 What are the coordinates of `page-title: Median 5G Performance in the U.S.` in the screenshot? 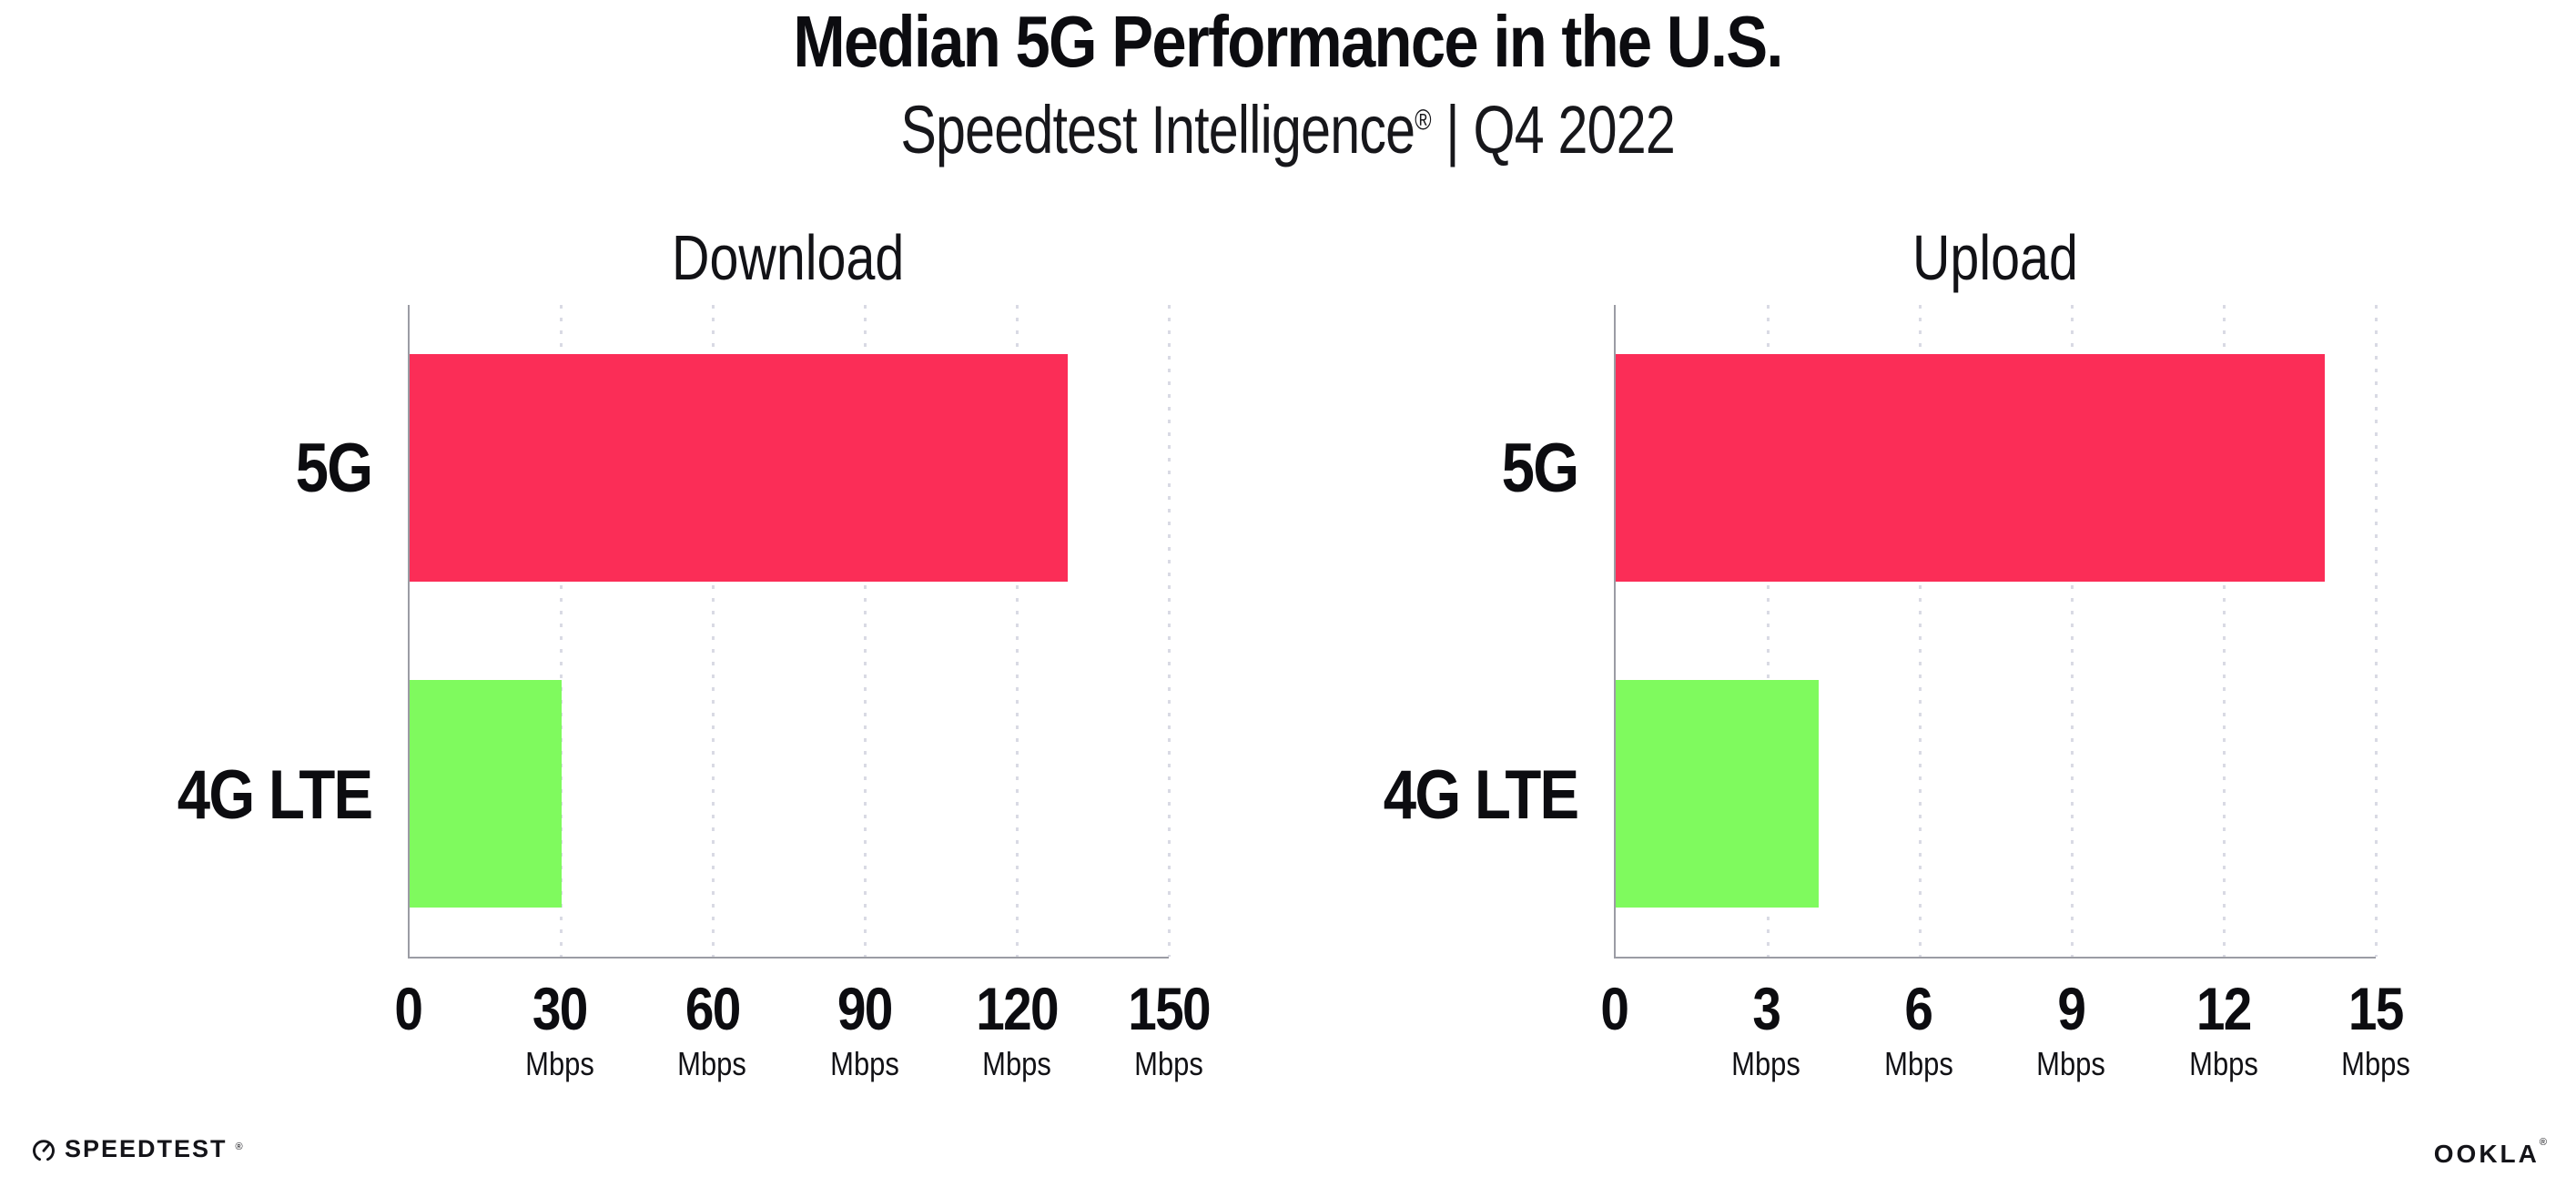 It's located at (1288, 42).